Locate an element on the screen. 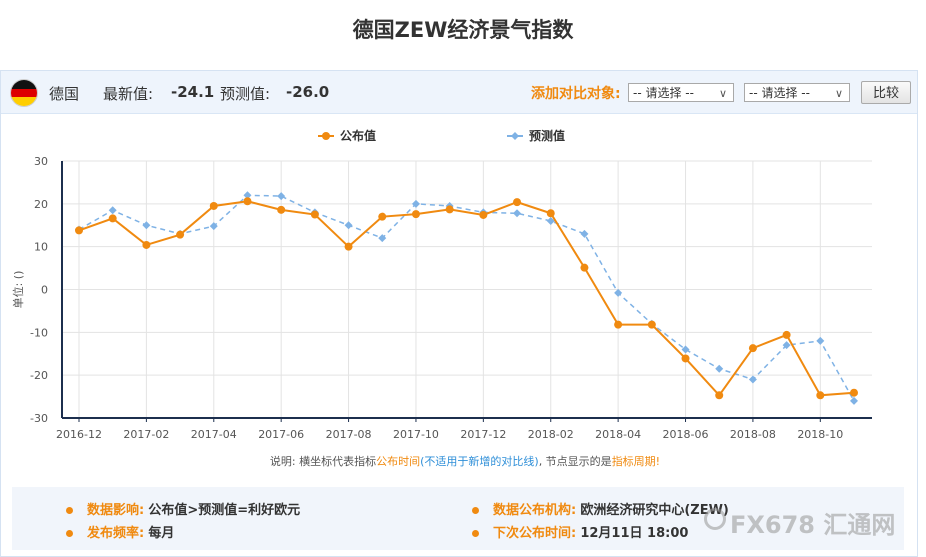 This screenshot has width=926, height=557. legend-published-label: 公布值 is located at coordinates (358, 135).